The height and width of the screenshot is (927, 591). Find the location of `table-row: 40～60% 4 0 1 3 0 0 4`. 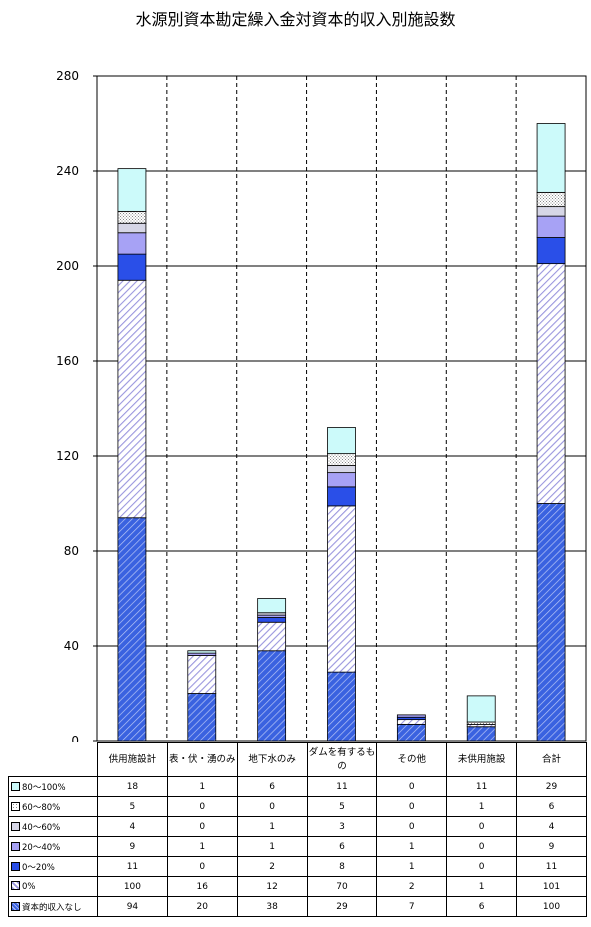

table-row: 40～60% 4 0 1 3 0 0 4 is located at coordinates (297, 826).